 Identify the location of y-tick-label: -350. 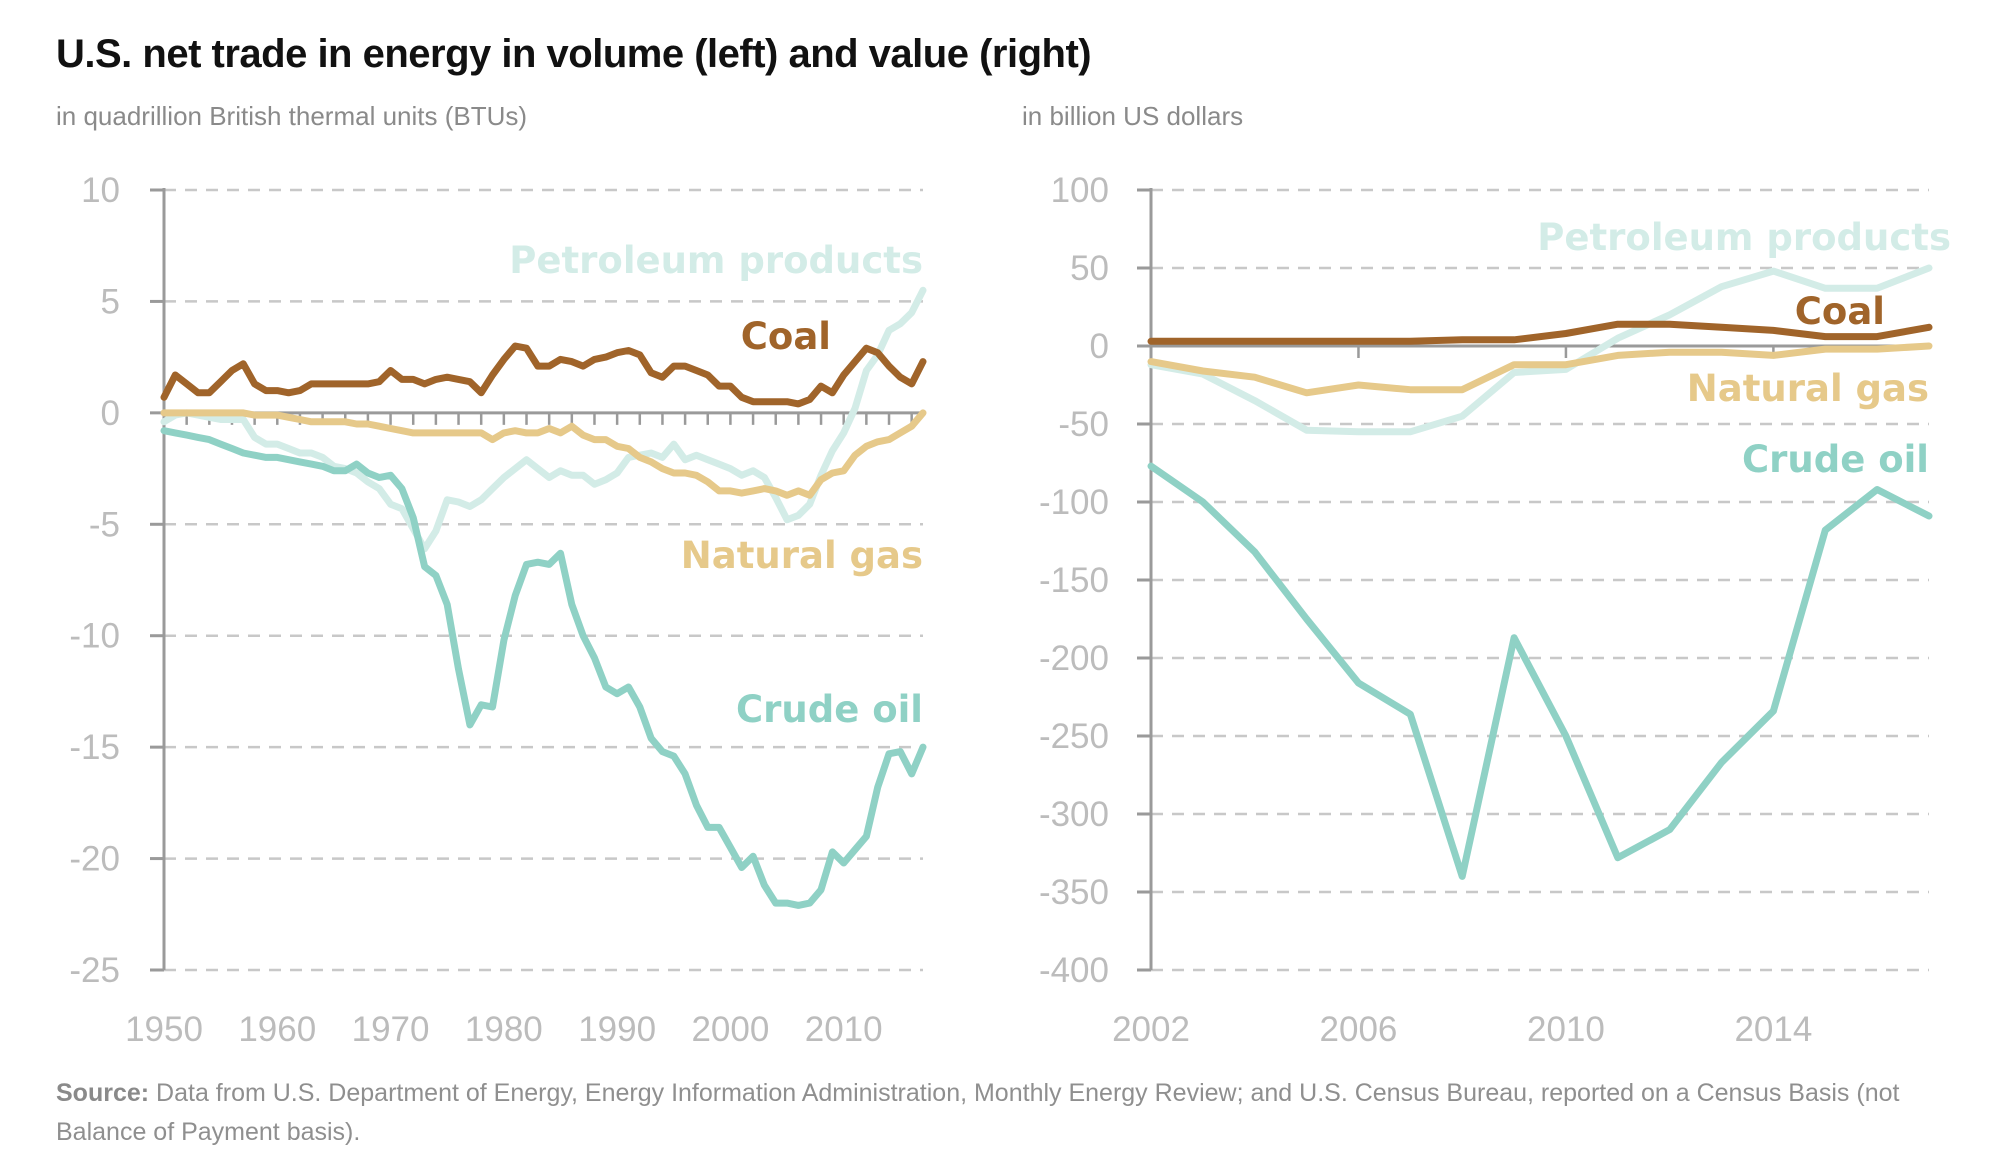
(1074, 892).